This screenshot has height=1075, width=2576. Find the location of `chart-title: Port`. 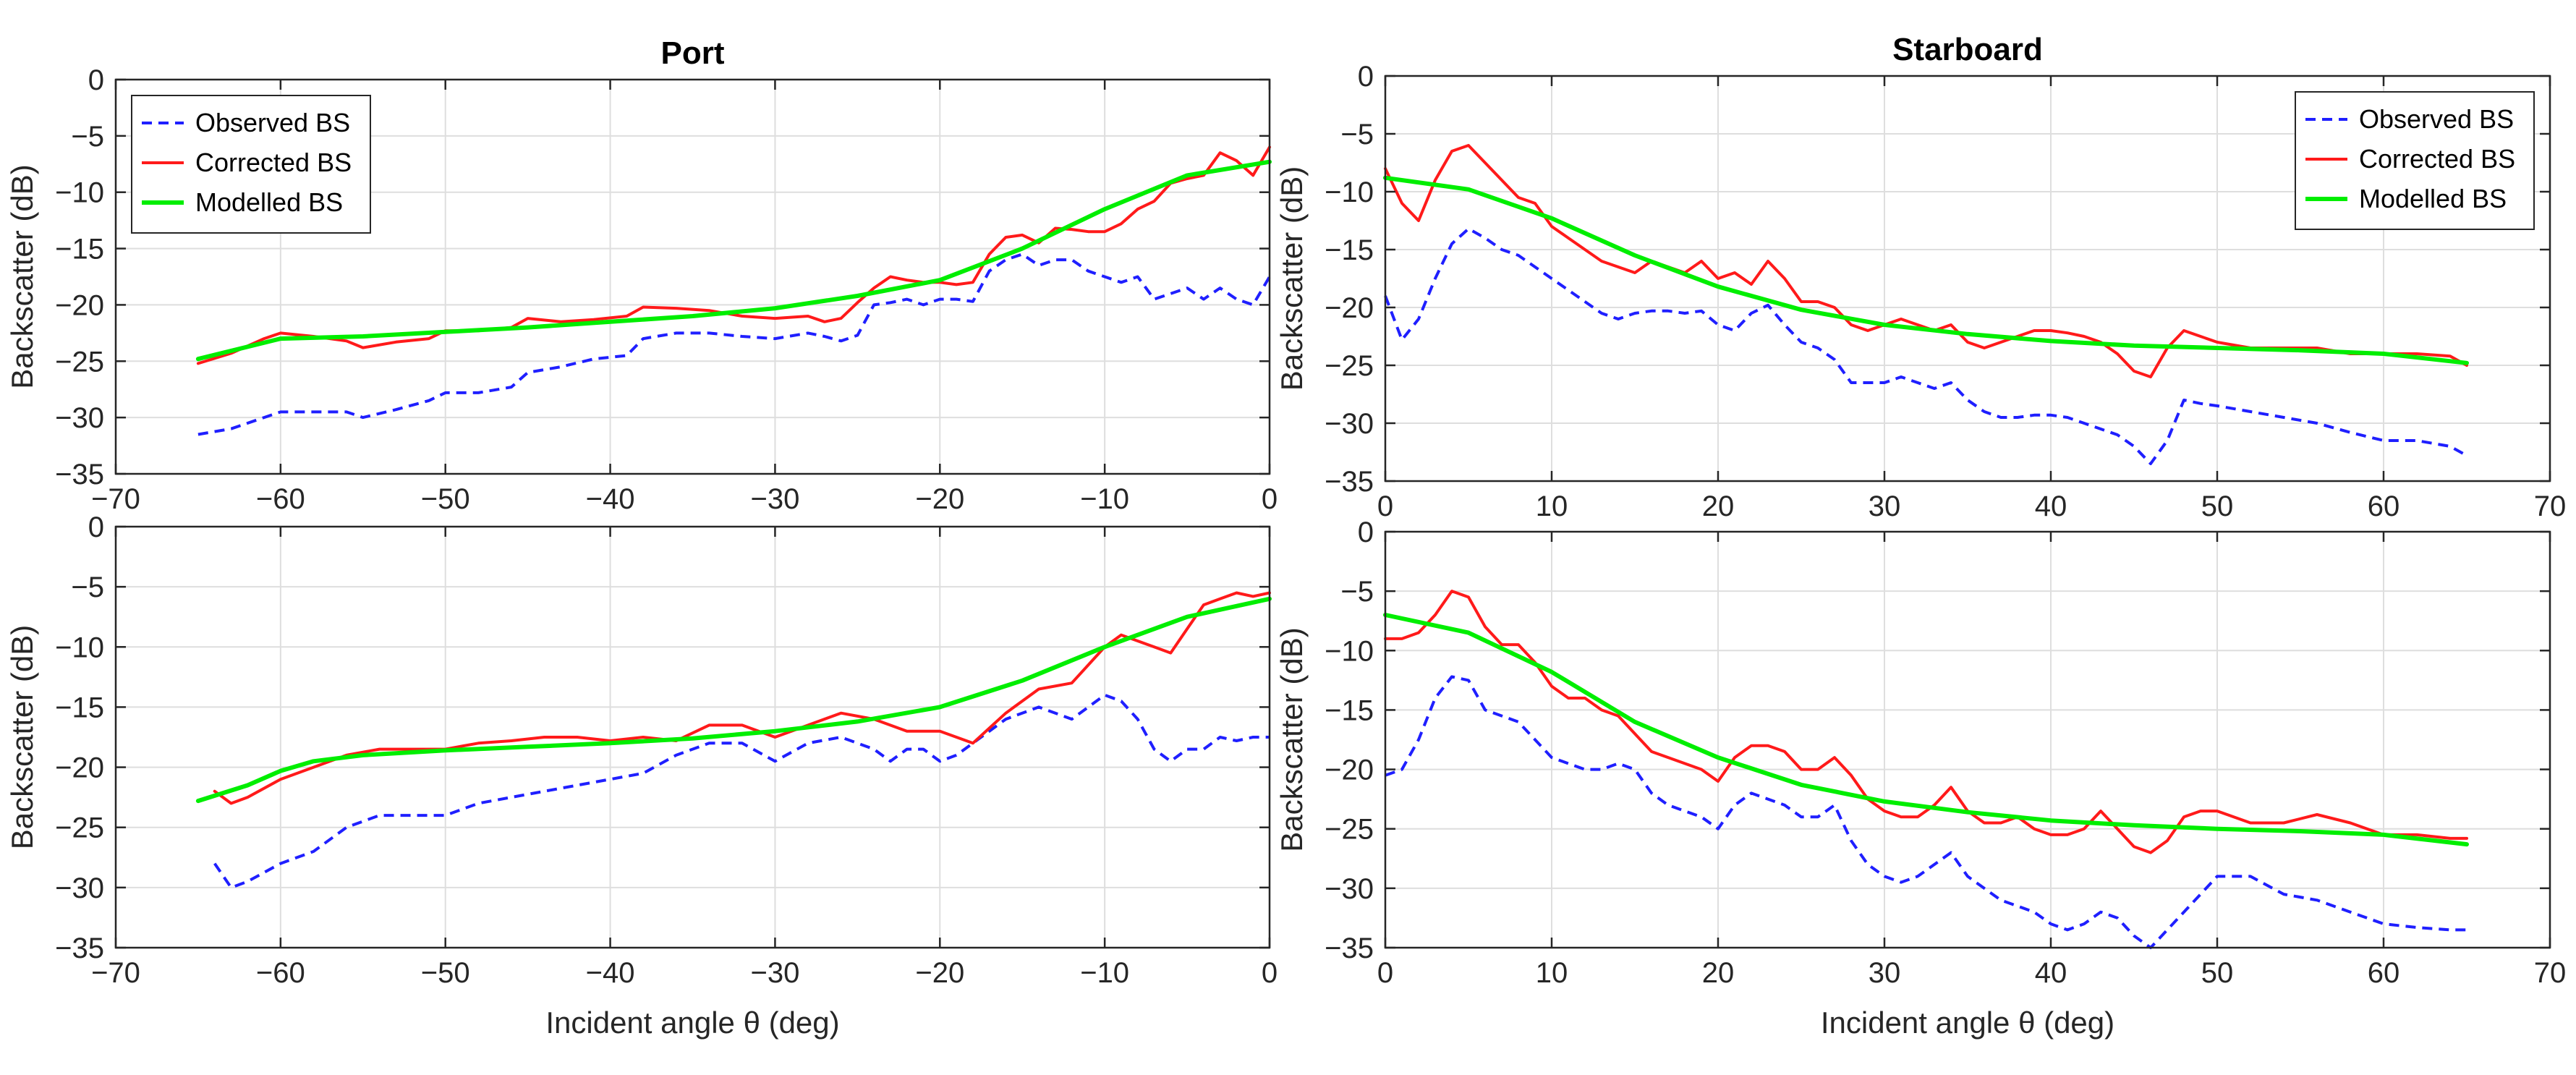

chart-title: Port is located at coordinates (693, 53).